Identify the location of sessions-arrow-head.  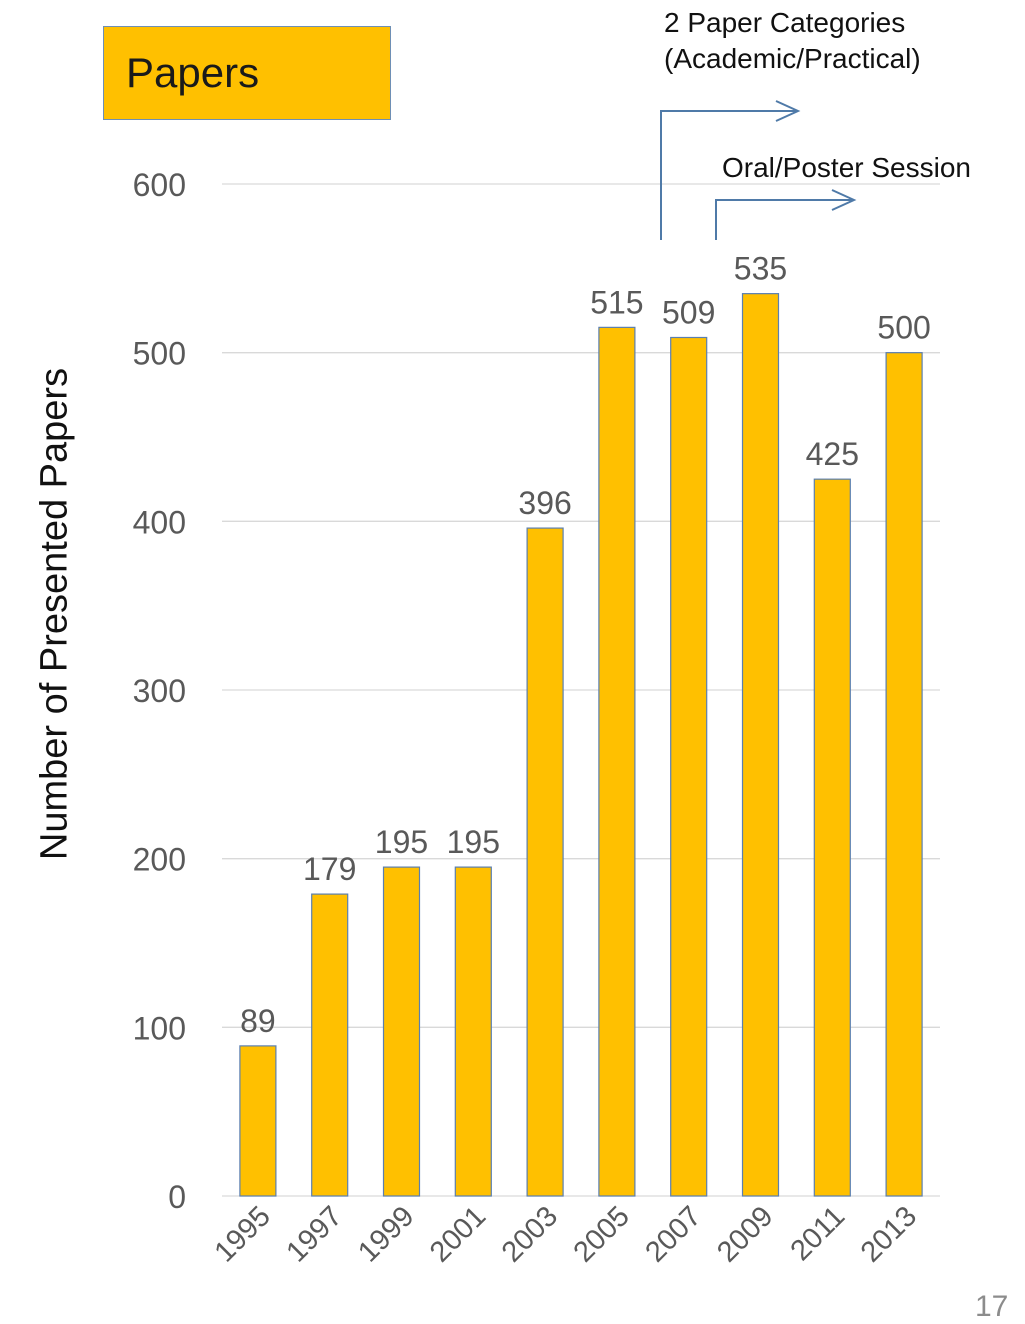
(844, 200).